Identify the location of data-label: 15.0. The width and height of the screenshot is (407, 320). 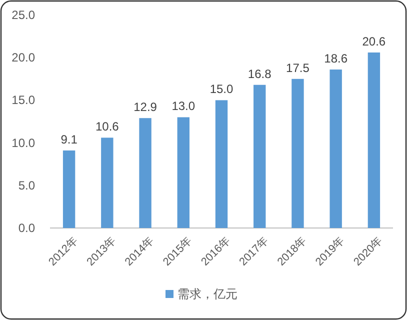
(222, 89).